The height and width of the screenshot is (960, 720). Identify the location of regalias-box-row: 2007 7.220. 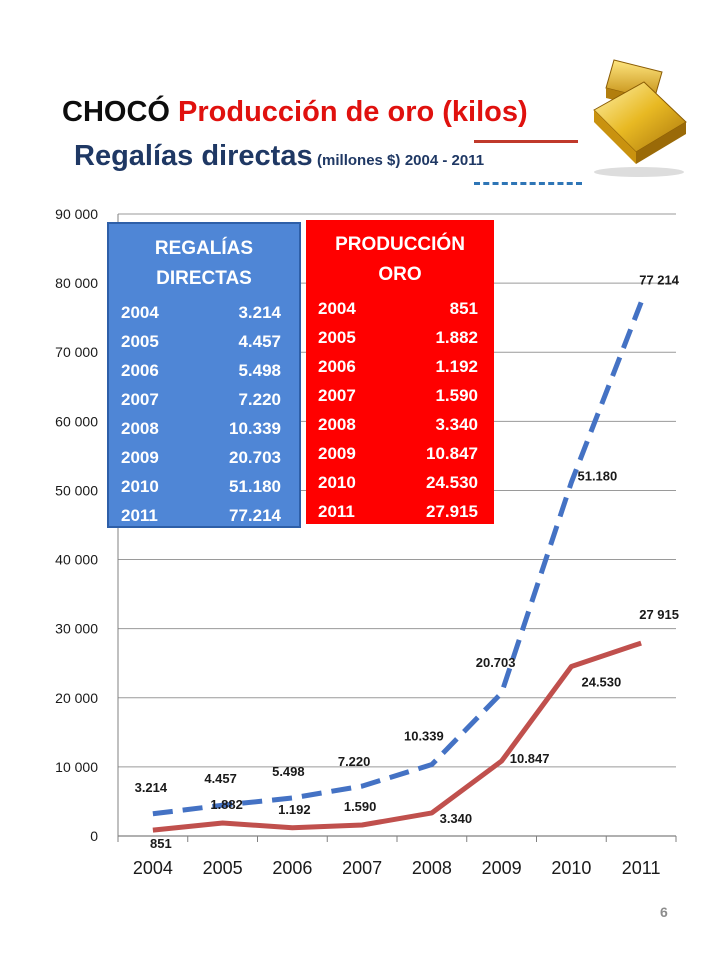
(204, 399).